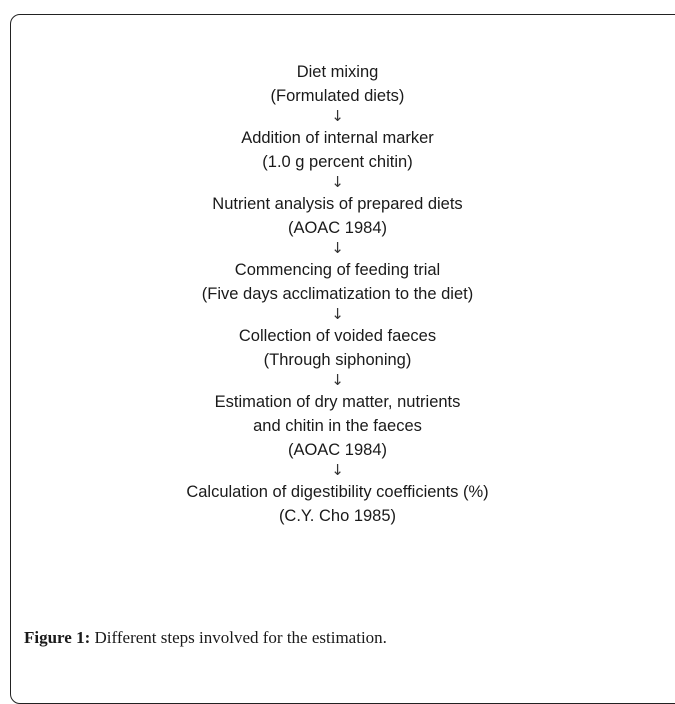 This screenshot has height=704, width=675. What do you see at coordinates (337, 84) in the screenshot?
I see `flow-step-diet-mixing: Diet mixing (Formulated diets)` at bounding box center [337, 84].